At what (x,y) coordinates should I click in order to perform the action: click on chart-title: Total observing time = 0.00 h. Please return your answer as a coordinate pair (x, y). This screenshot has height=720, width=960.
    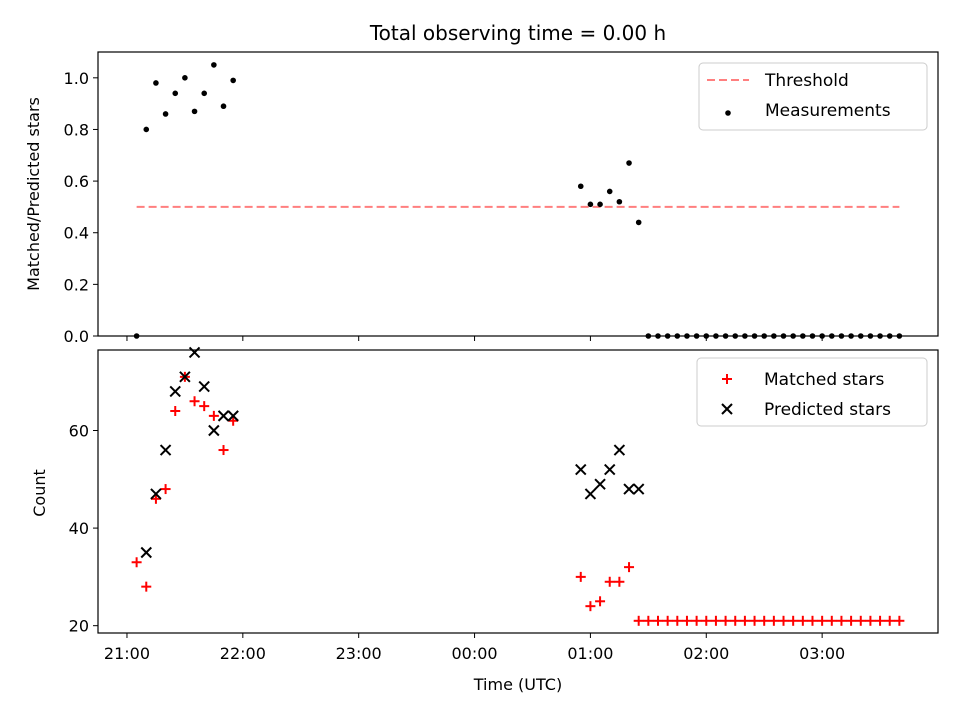
    Looking at the image, I should click on (517, 33).